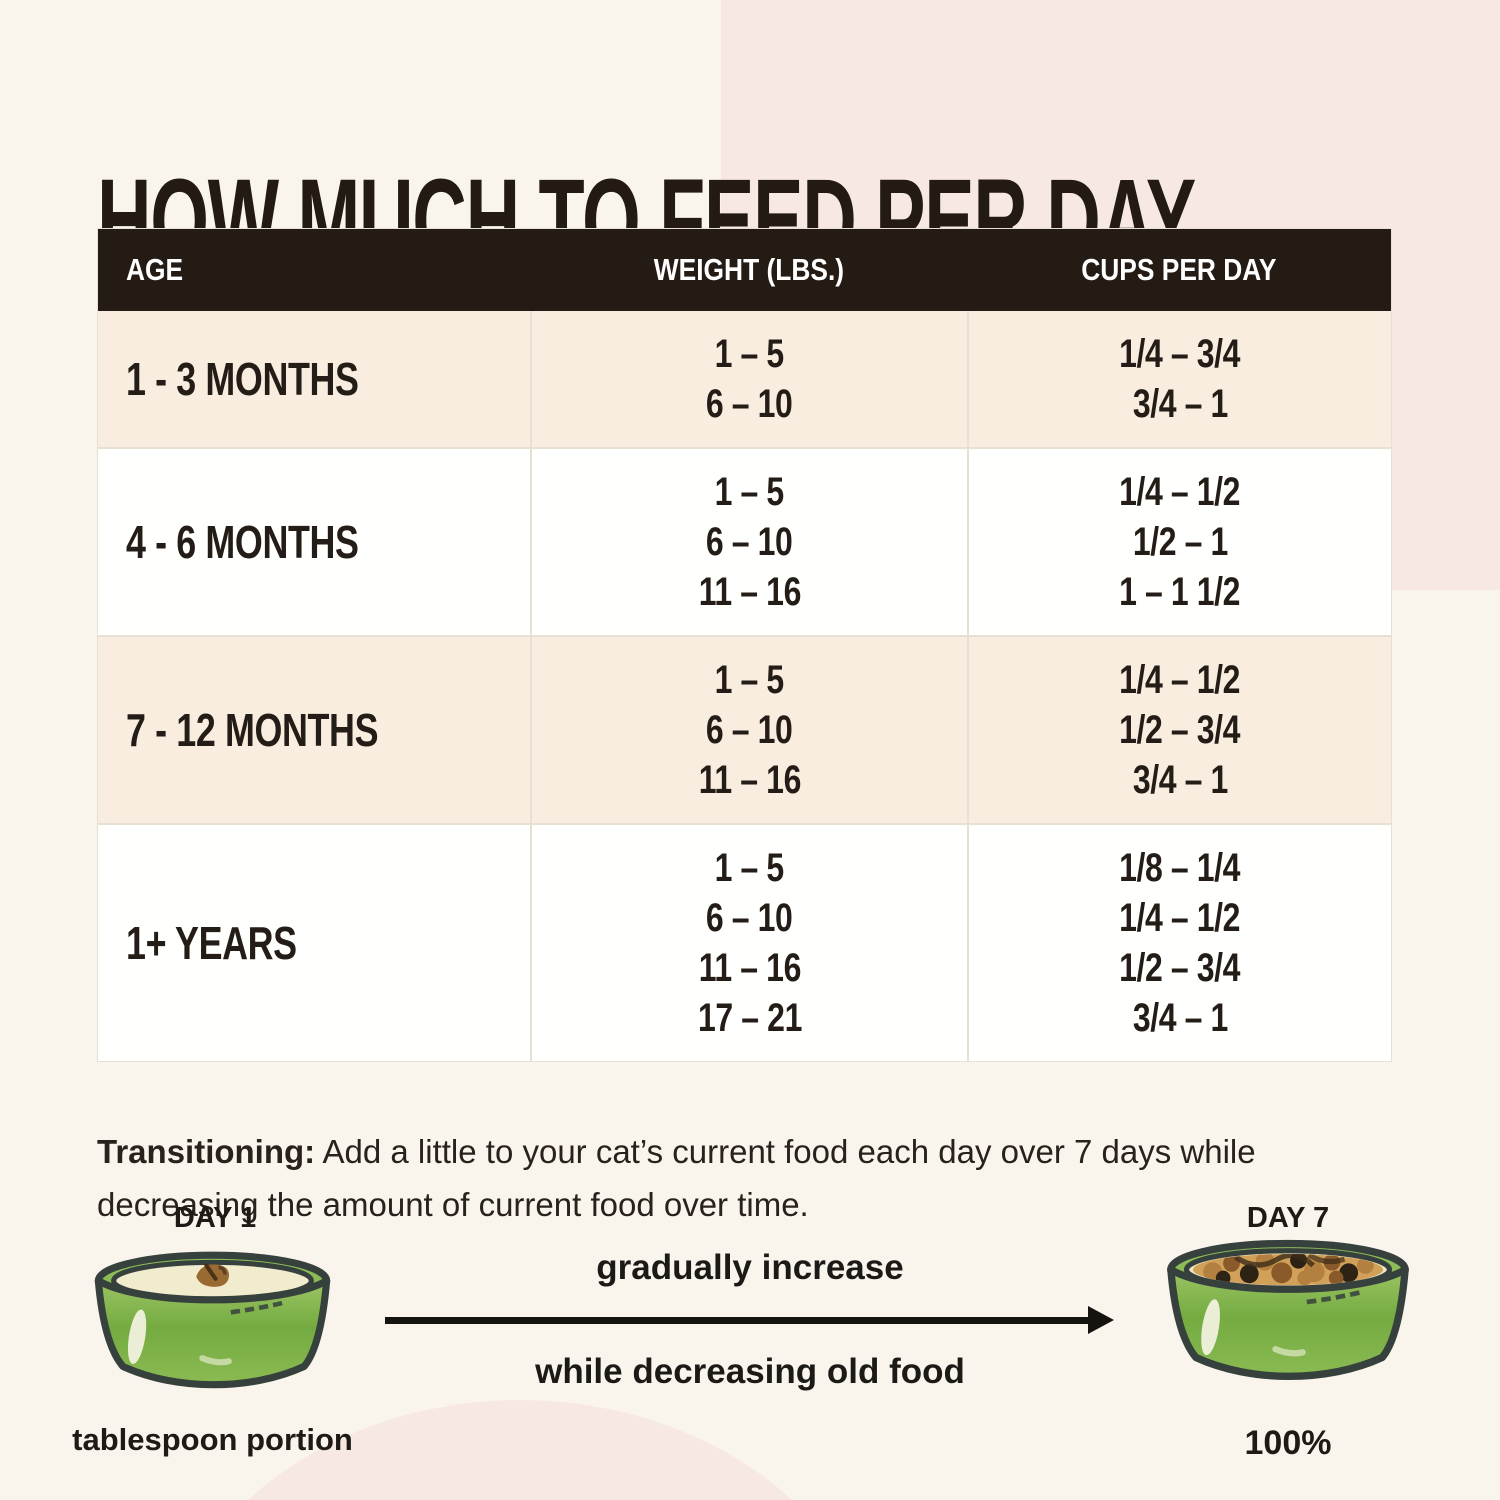 This screenshot has height=1500, width=1500. Describe the element at coordinates (215, 1218) in the screenshot. I see `day1-label: DAY 1` at that location.